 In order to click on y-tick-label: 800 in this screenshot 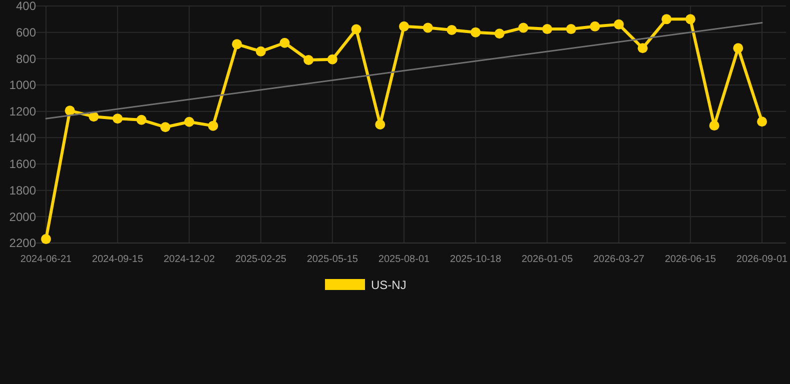, I will do `click(26, 59)`.